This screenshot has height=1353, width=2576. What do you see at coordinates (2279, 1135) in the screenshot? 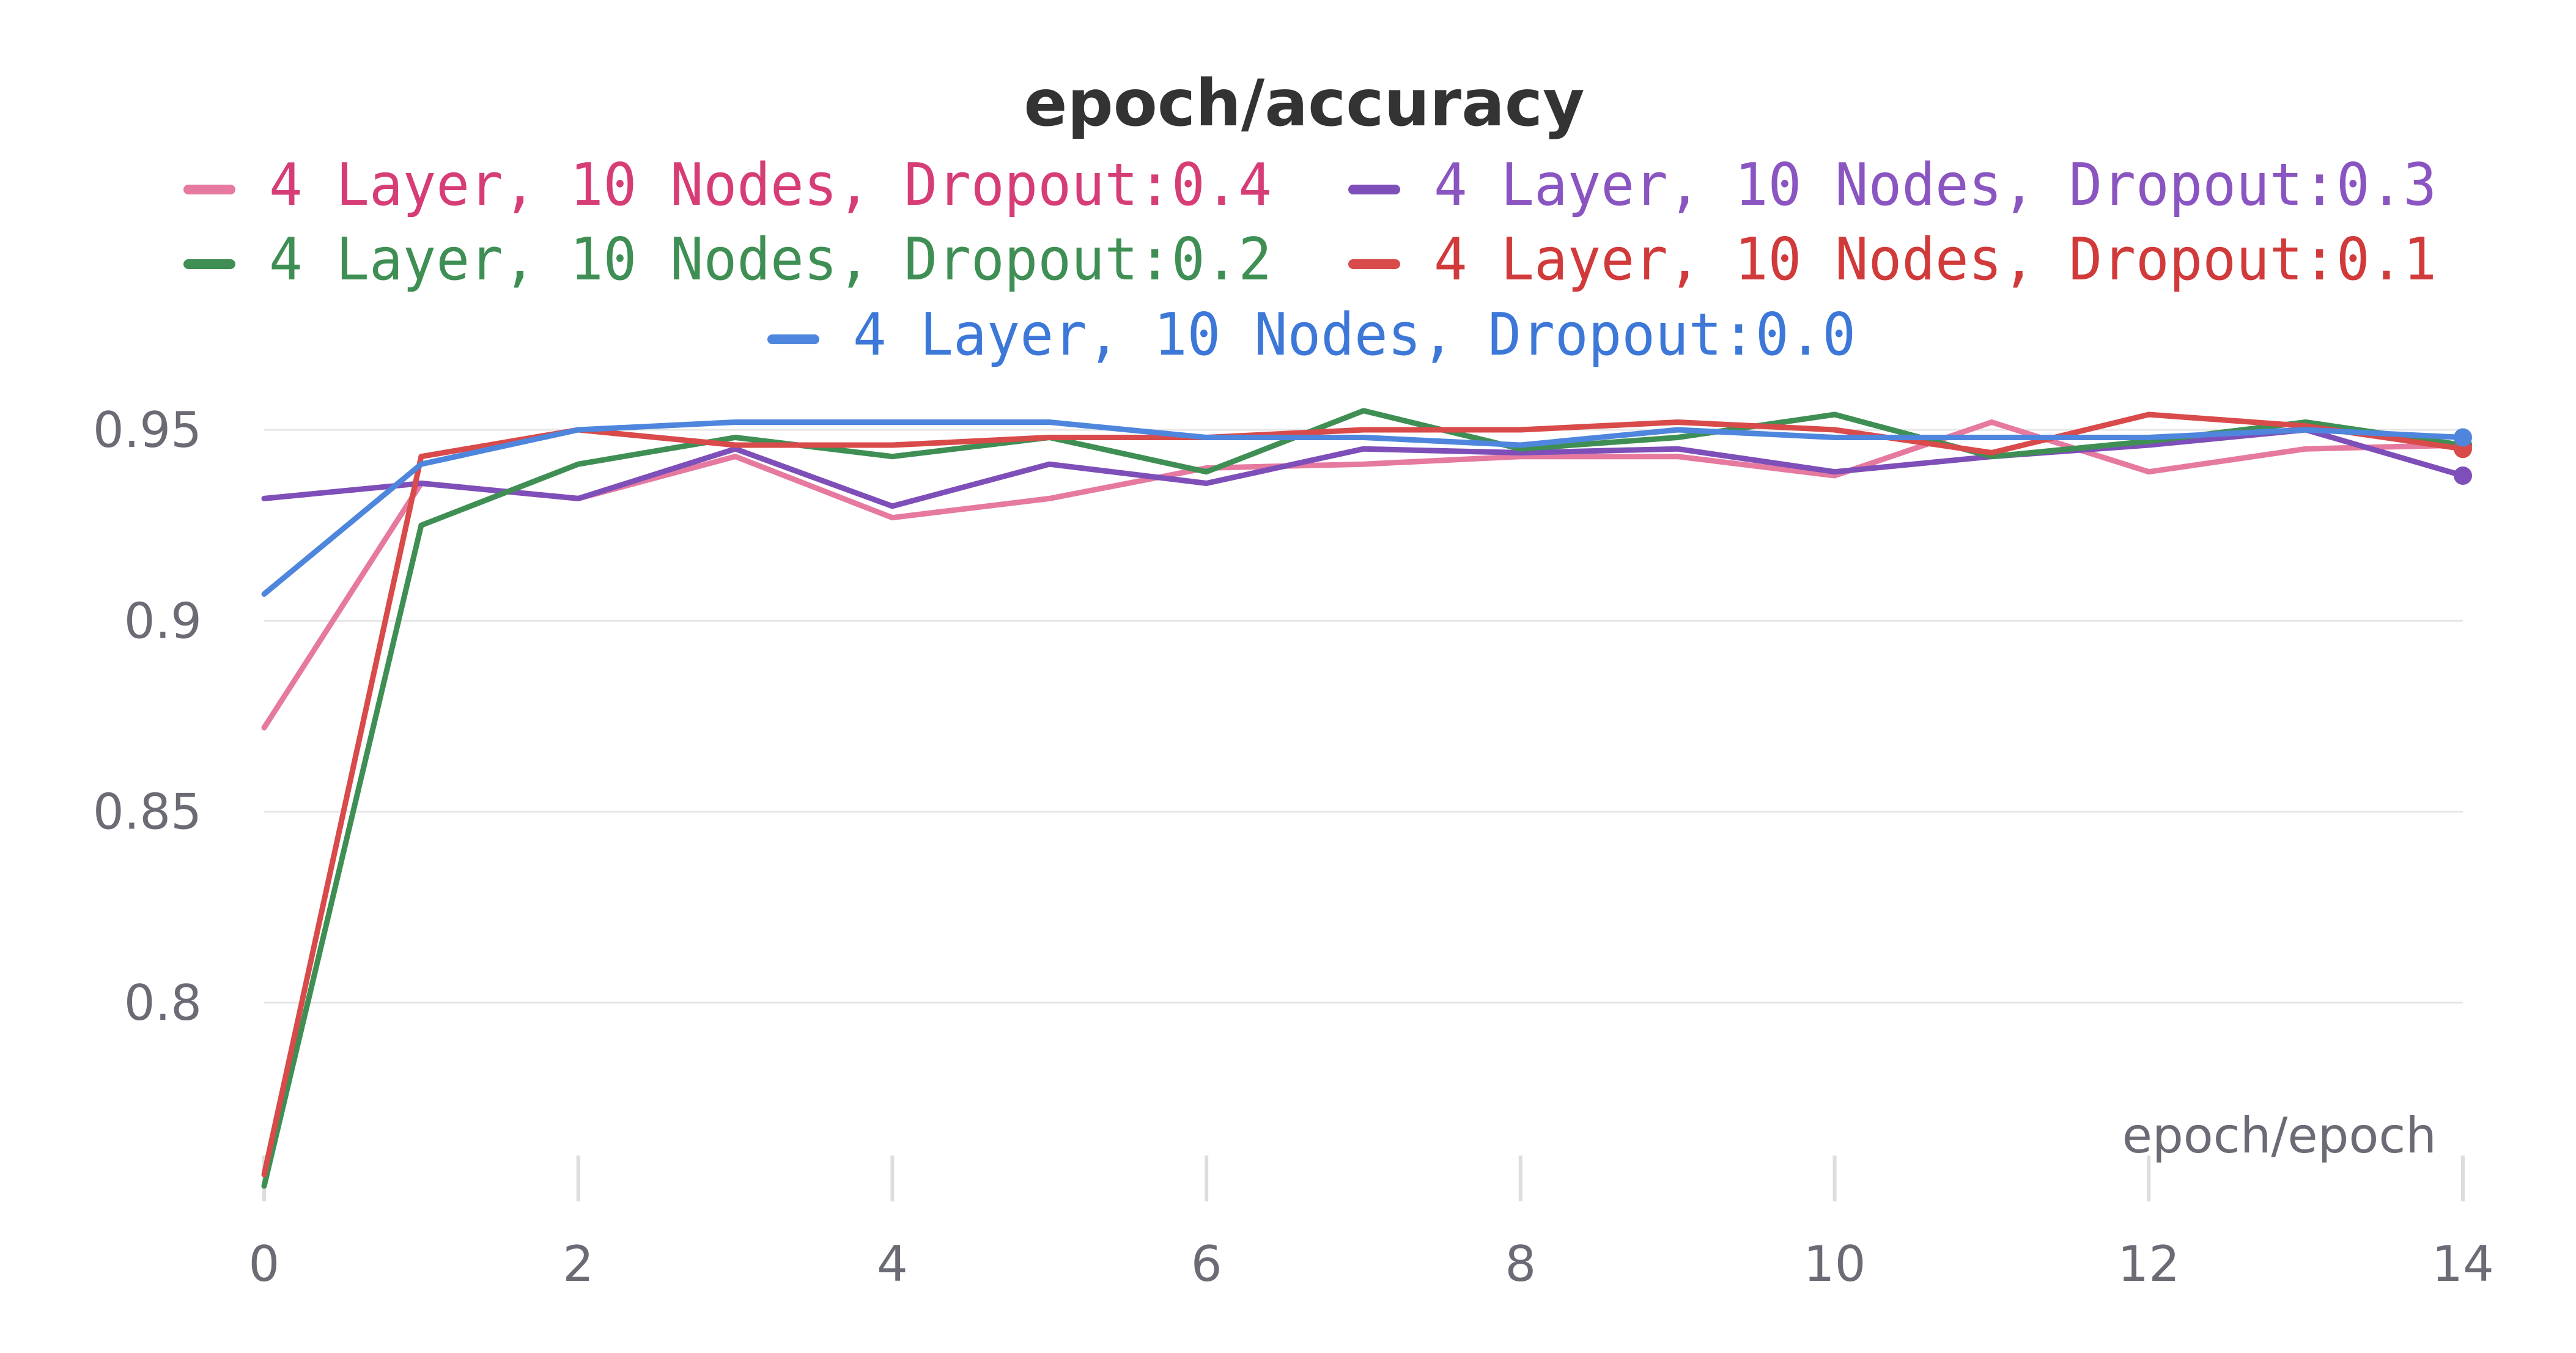
I see `x-axis-label: epoch/epoch` at bounding box center [2279, 1135].